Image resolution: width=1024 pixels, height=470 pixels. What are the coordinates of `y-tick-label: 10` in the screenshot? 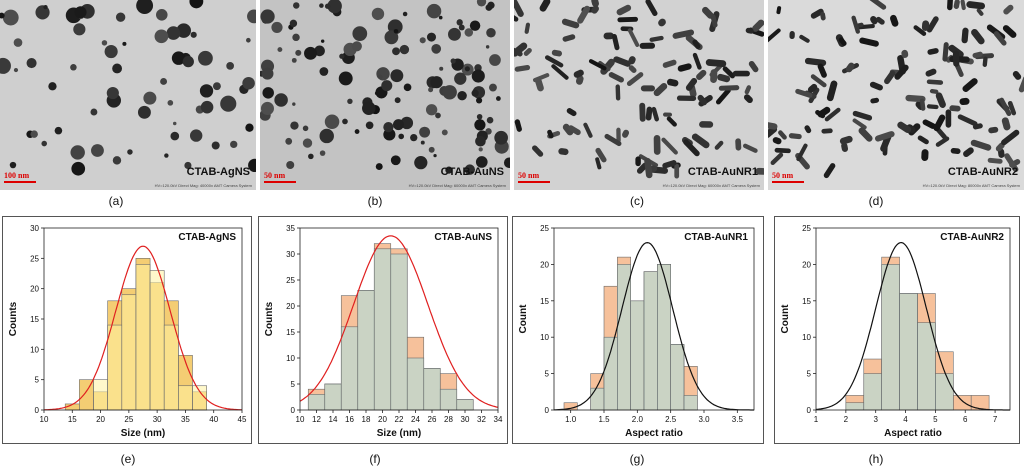 It's located at (806, 337).